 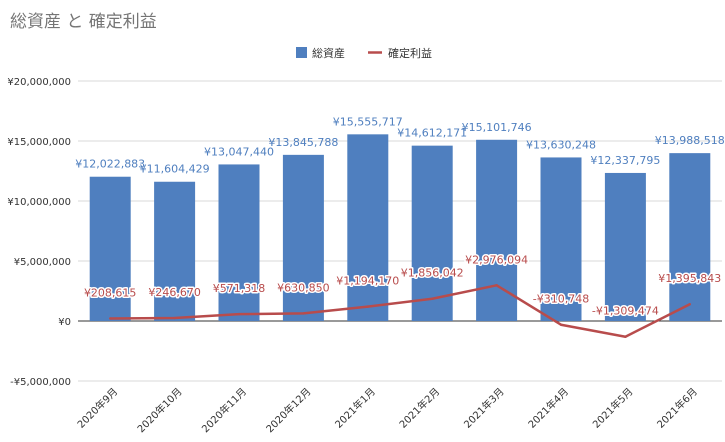 What do you see at coordinates (40, 382) in the screenshot?
I see `y-tick-label: -¥5,000,000` at bounding box center [40, 382].